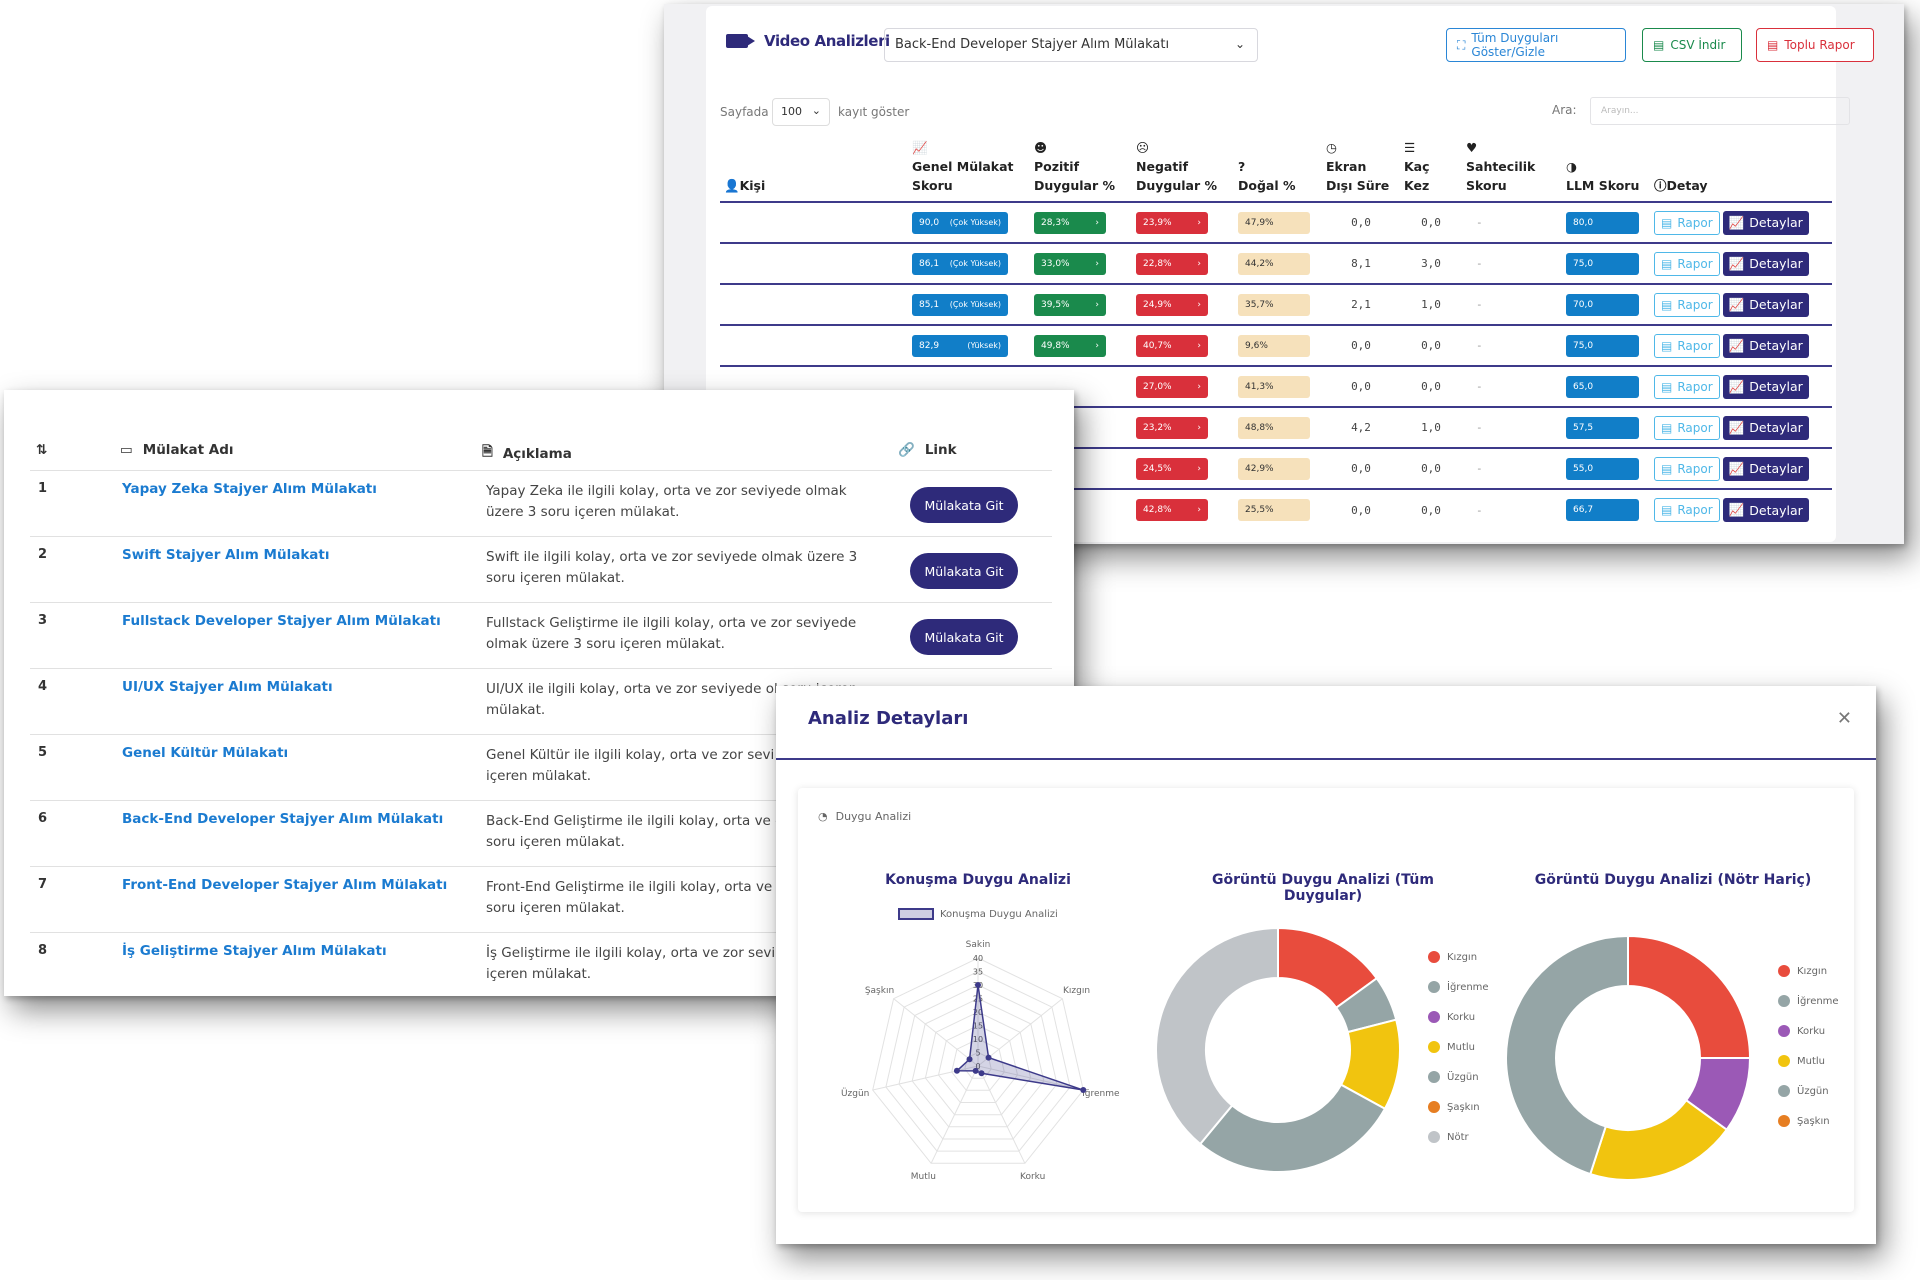  Describe the element at coordinates (177, 450) in the screenshot. I see `col-header-interview-name: ▭ Mülakat Adı` at that location.